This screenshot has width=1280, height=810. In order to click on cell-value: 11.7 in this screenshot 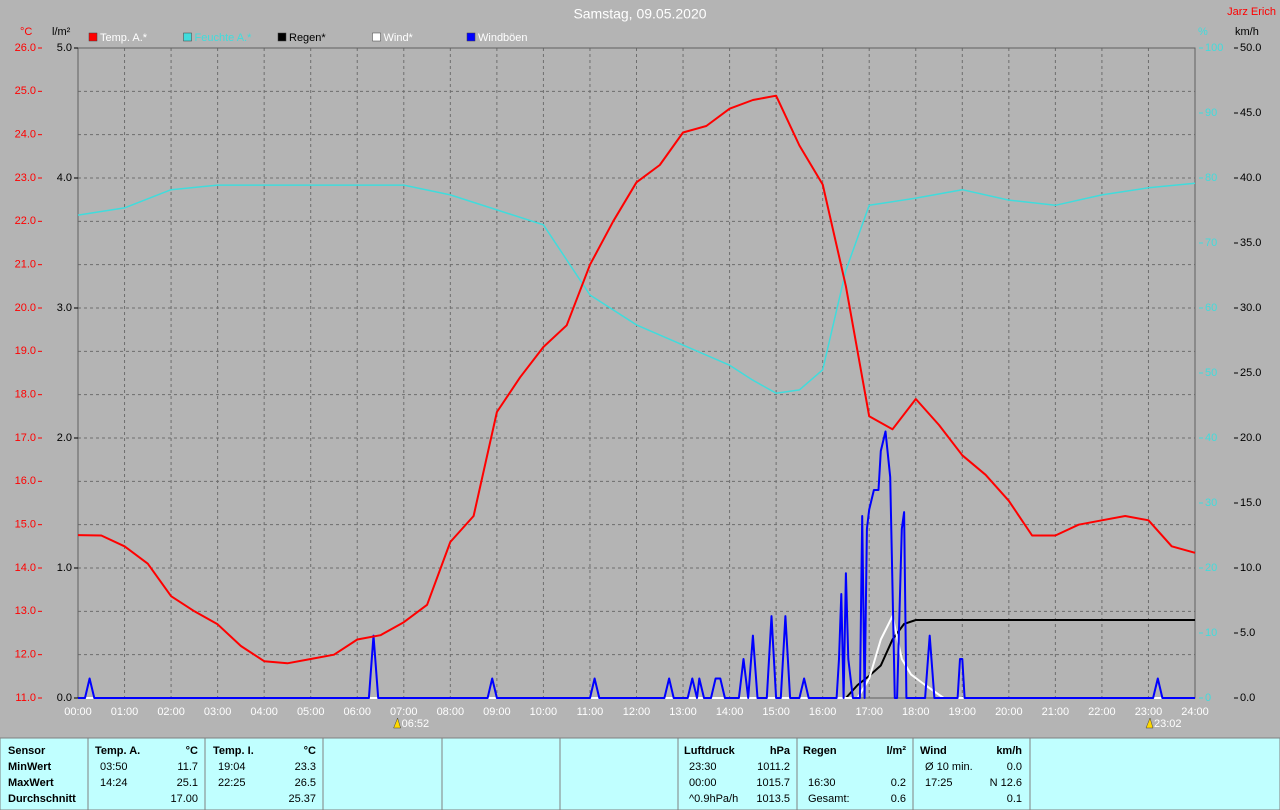, I will do `click(187, 767)`.